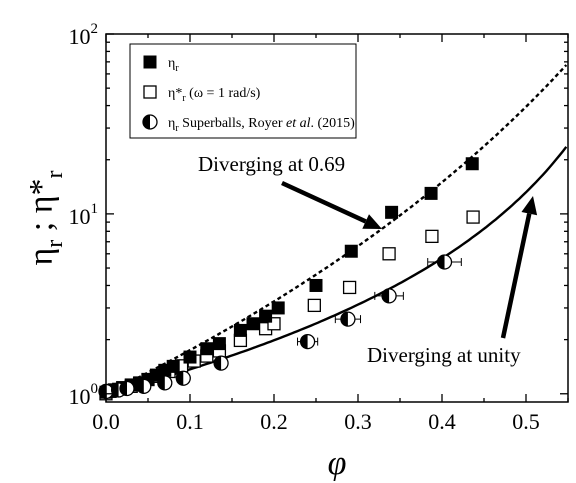 Image resolution: width=576 pixels, height=483 pixels. What do you see at coordinates (55, 244) in the screenshot?
I see `y-title-sub: r` at bounding box center [55, 244].